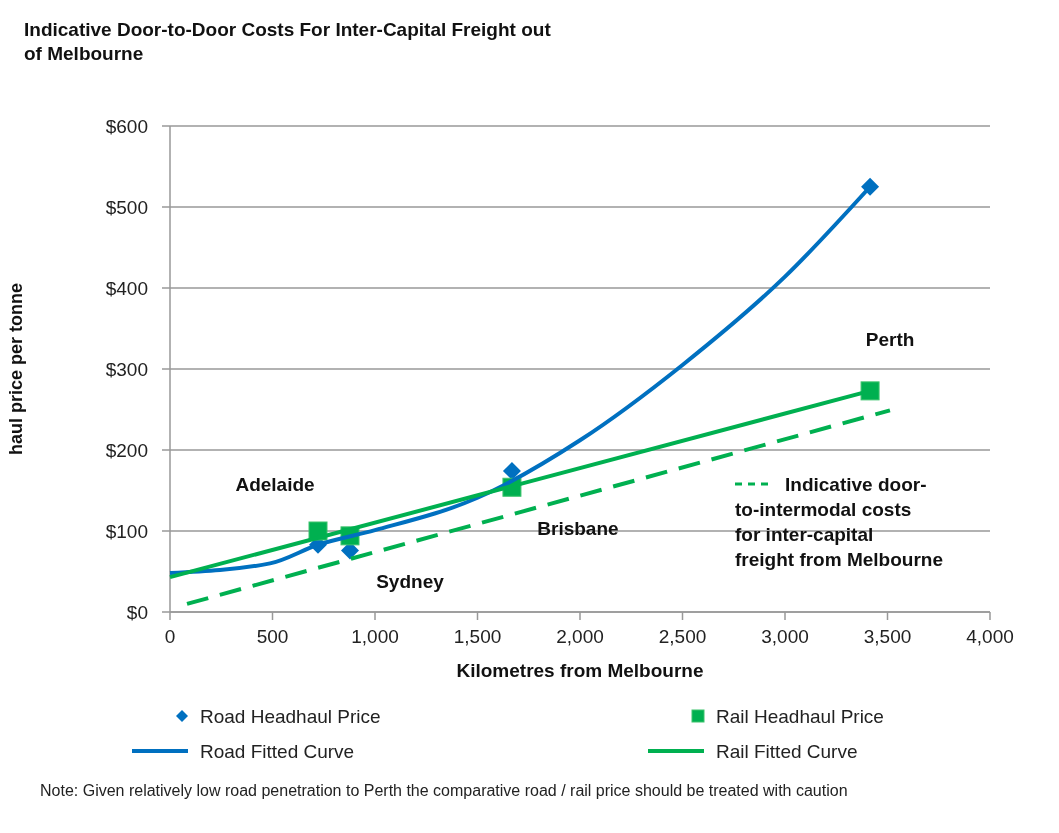 This screenshot has height=833, width=1059. Describe the element at coordinates (580, 636) in the screenshot. I see `x-tick-label: 2,000` at that location.